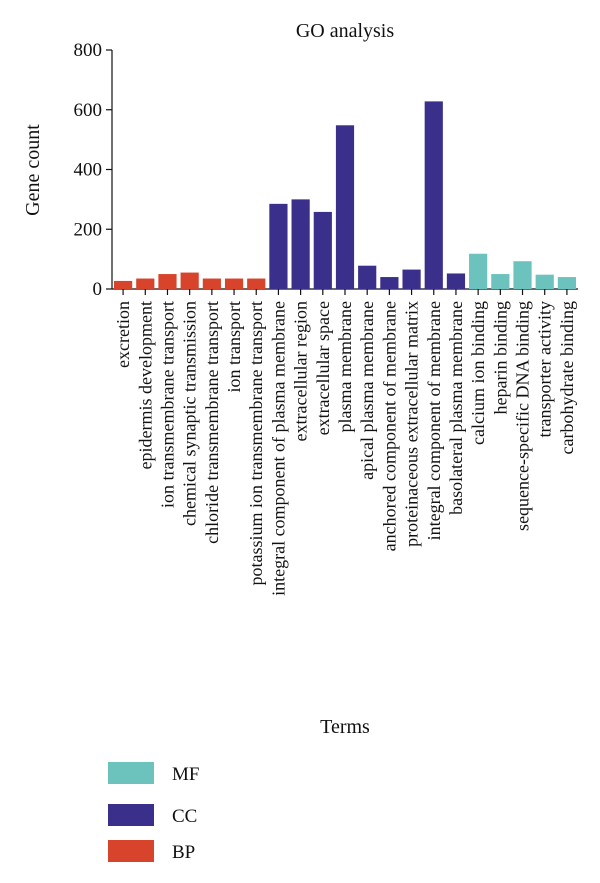 Image resolution: width=600 pixels, height=883 pixels. I want to click on x-tick-label: basolateral plasma membrane, so click(456, 408).